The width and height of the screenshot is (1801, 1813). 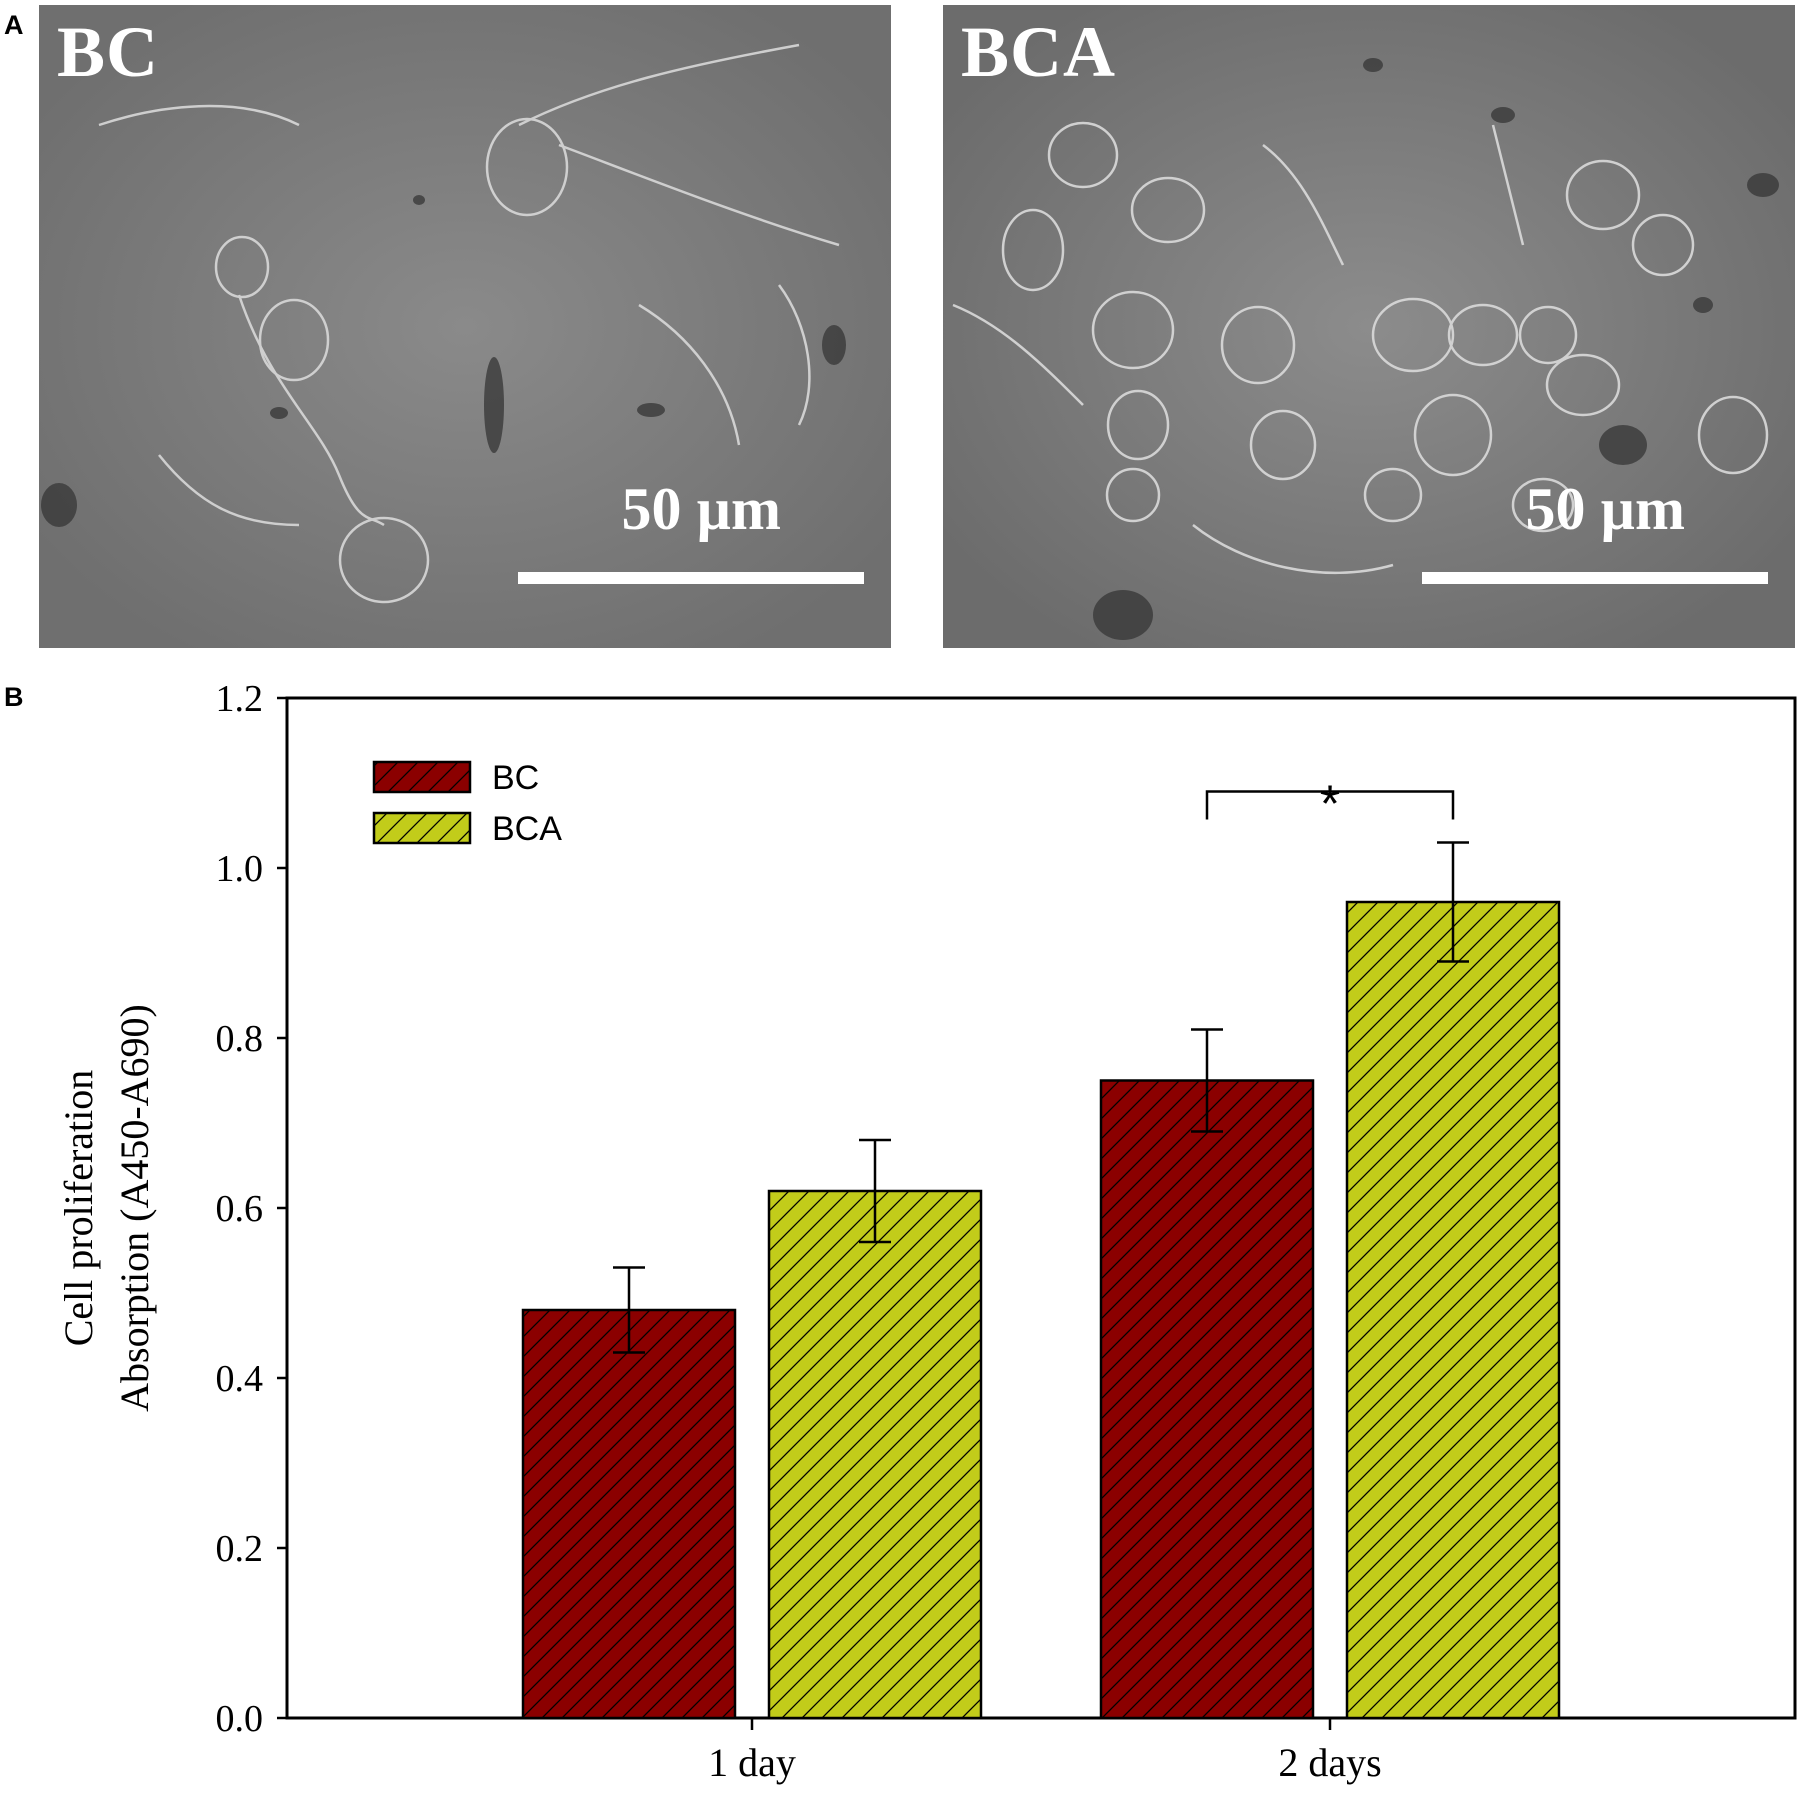 What do you see at coordinates (240, 1549) in the screenshot?
I see `y-tick-label: 0.2` at bounding box center [240, 1549].